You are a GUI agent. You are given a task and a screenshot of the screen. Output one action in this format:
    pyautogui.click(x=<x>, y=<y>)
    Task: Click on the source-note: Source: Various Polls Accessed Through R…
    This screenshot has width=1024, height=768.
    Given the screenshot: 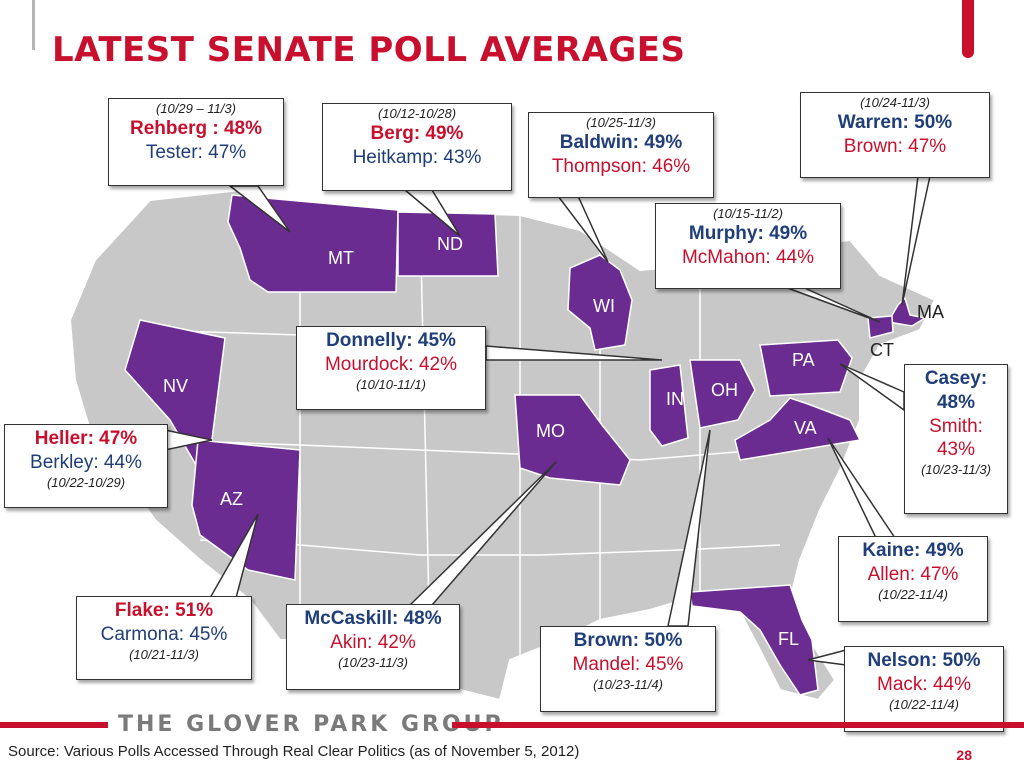 What is the action you would take?
    pyautogui.click(x=294, y=751)
    